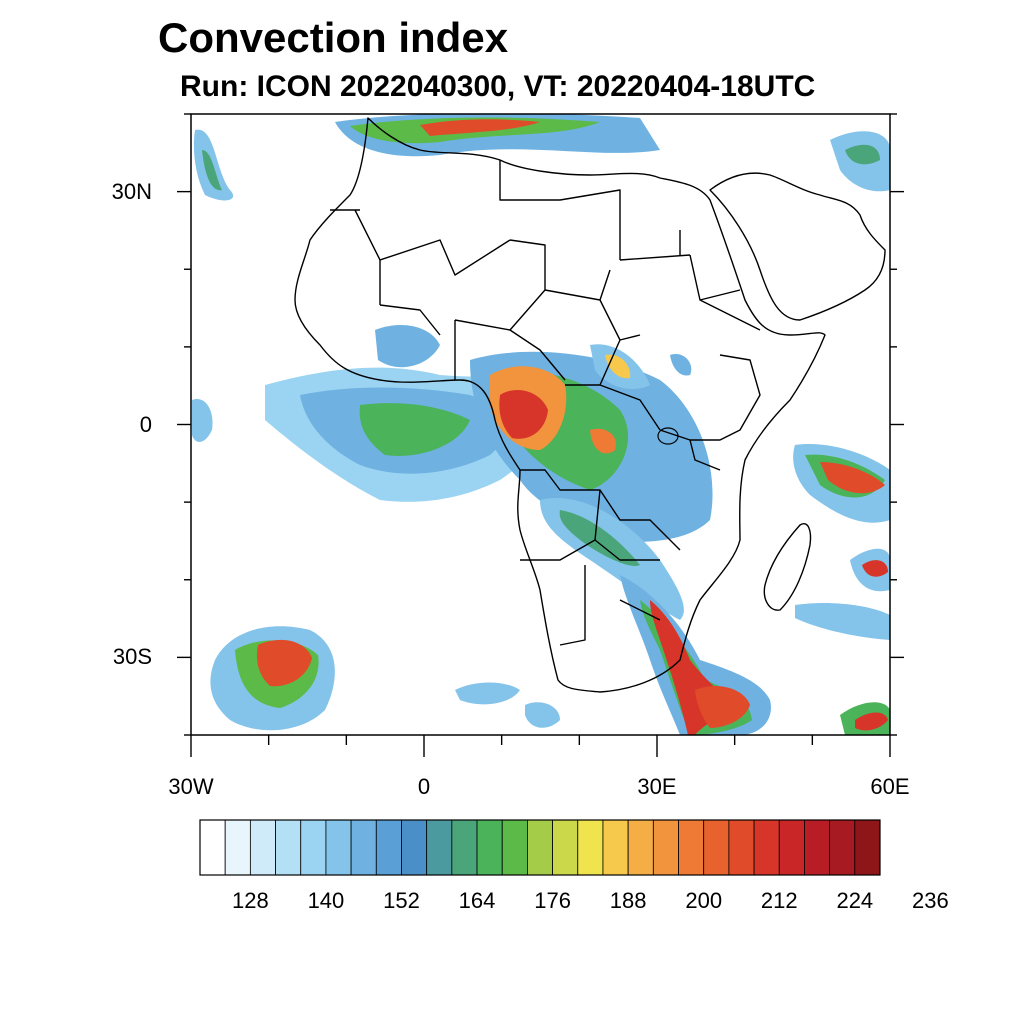 This screenshot has height=1024, width=1024. What do you see at coordinates (202, 420) in the screenshot?
I see `convection-atlantic-west` at bounding box center [202, 420].